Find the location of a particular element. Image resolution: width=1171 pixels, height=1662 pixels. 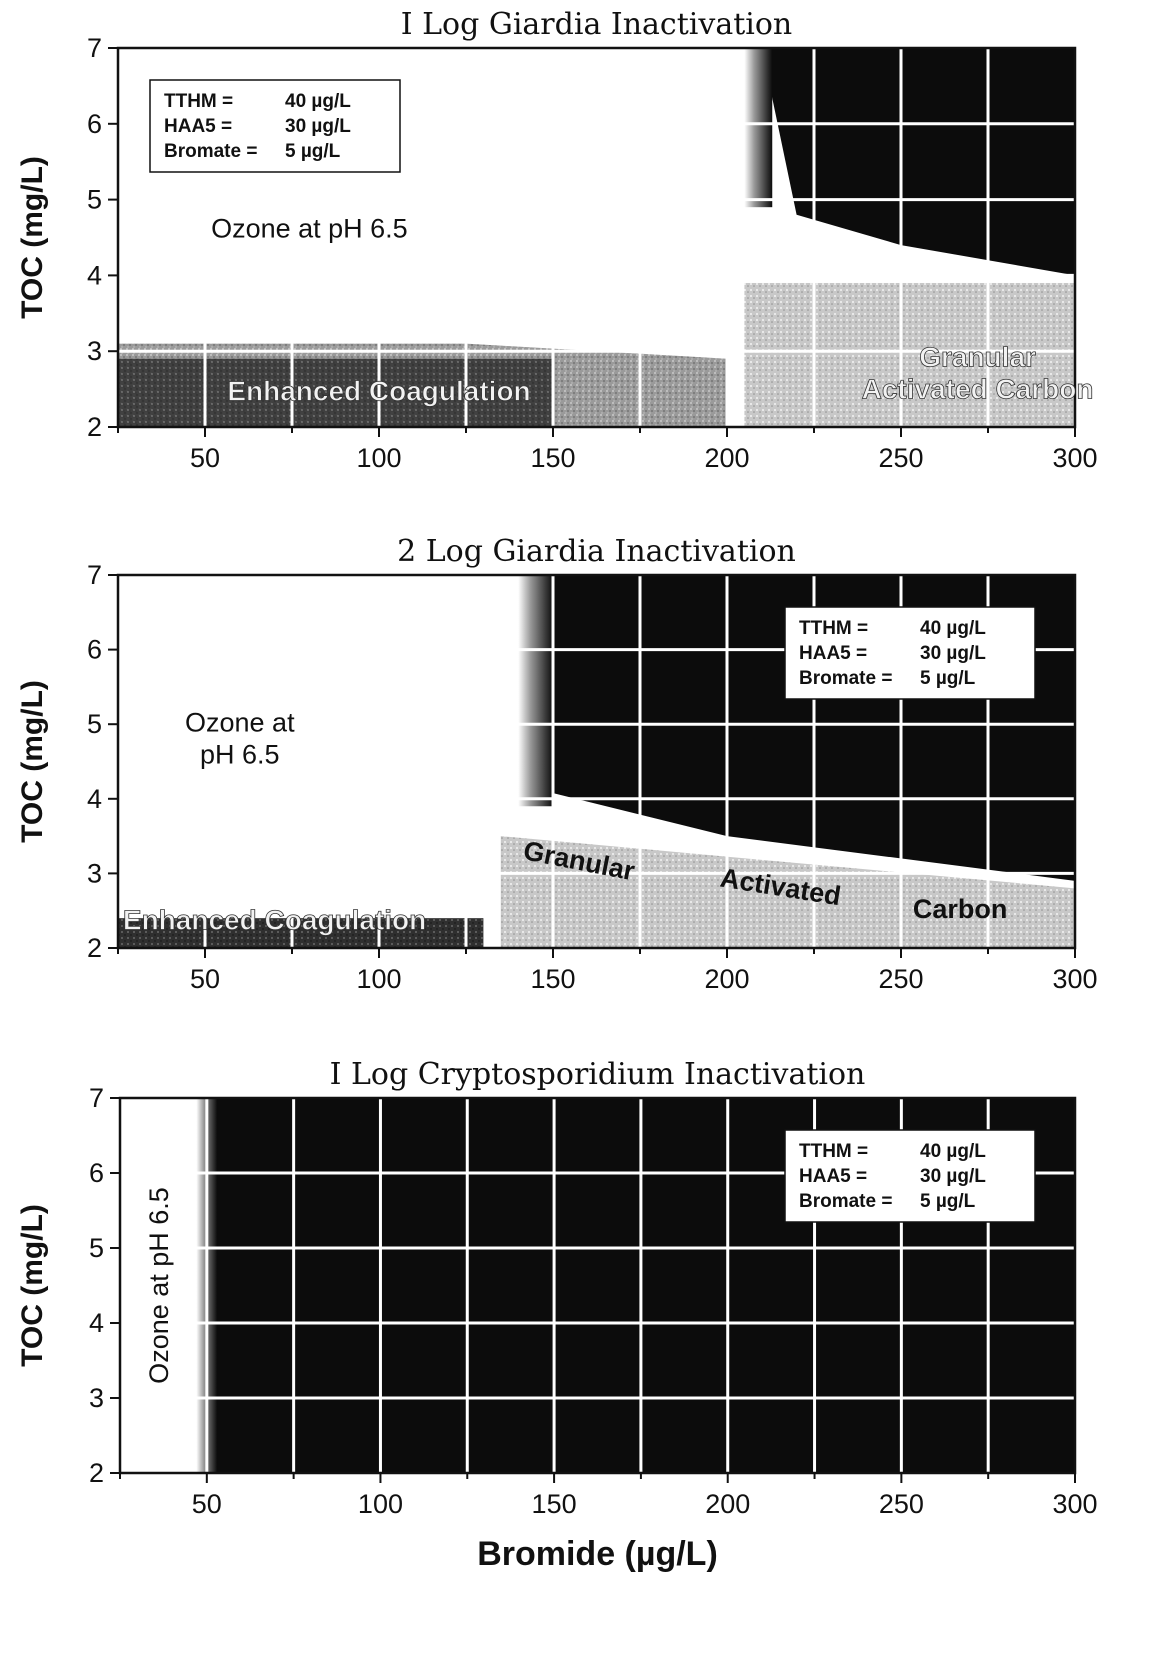

region-label-gac: Carbon is located at coordinates (960, 909).